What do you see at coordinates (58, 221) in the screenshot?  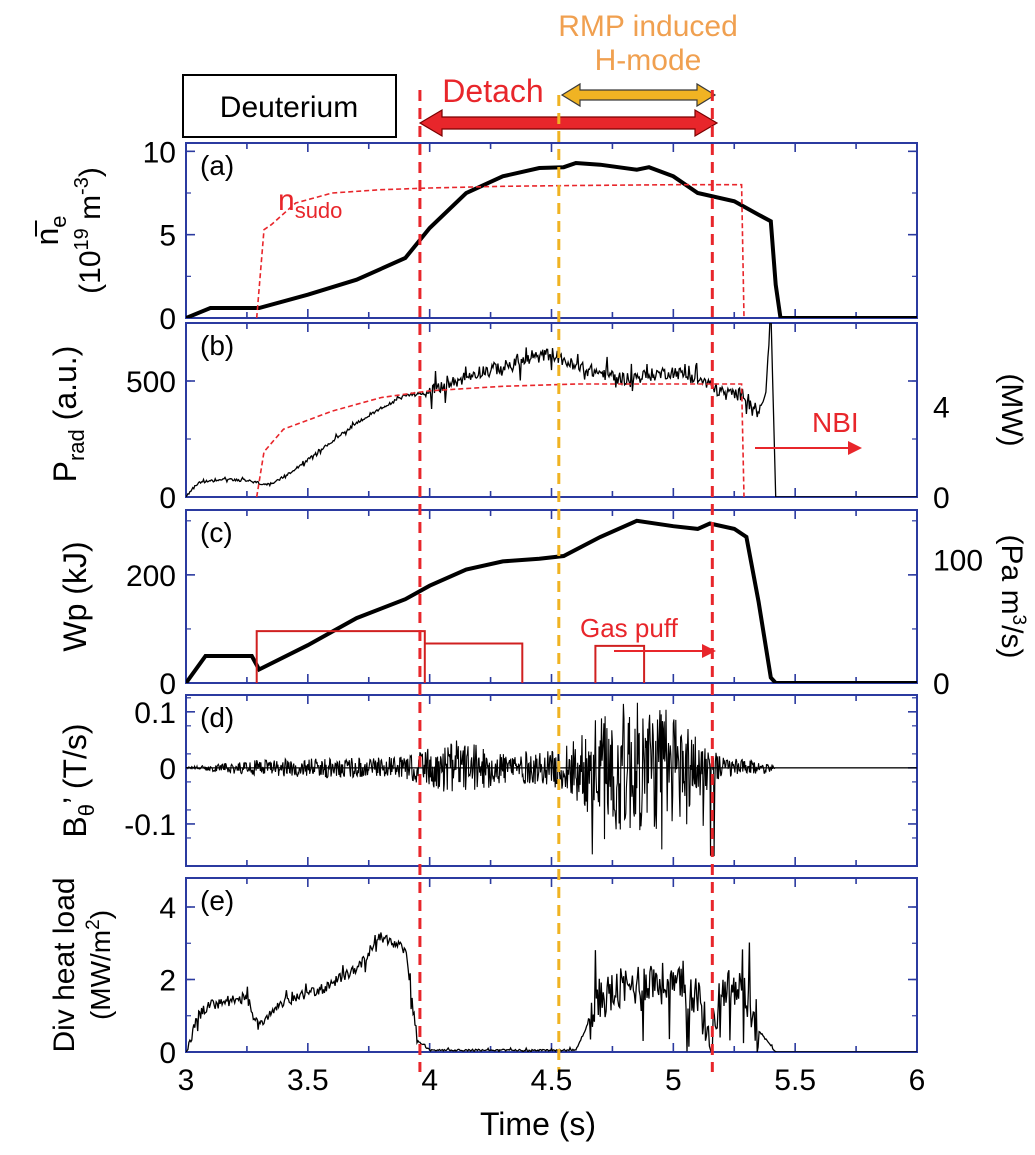 I see `label-part: e` at bounding box center [58, 221].